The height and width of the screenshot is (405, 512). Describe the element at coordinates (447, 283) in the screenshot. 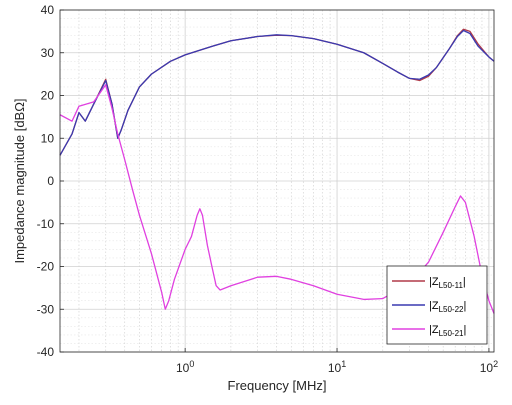

I see `legend-label-1: |ZL50-11|` at that location.